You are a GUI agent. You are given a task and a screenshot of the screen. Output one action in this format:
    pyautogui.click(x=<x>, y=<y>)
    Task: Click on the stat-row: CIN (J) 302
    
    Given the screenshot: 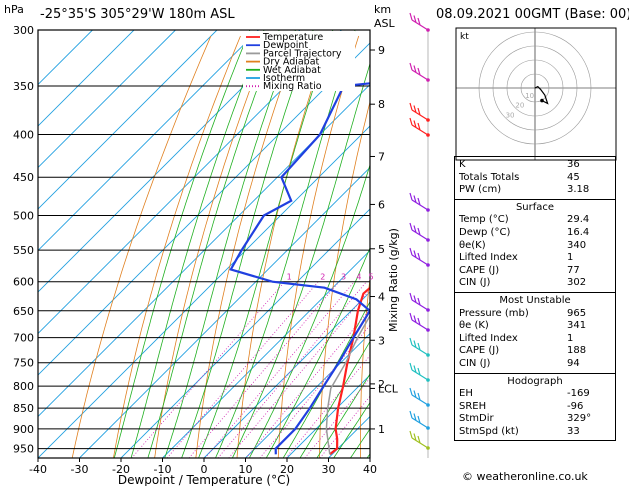 What is the action you would take?
    pyautogui.click(x=535, y=283)
    